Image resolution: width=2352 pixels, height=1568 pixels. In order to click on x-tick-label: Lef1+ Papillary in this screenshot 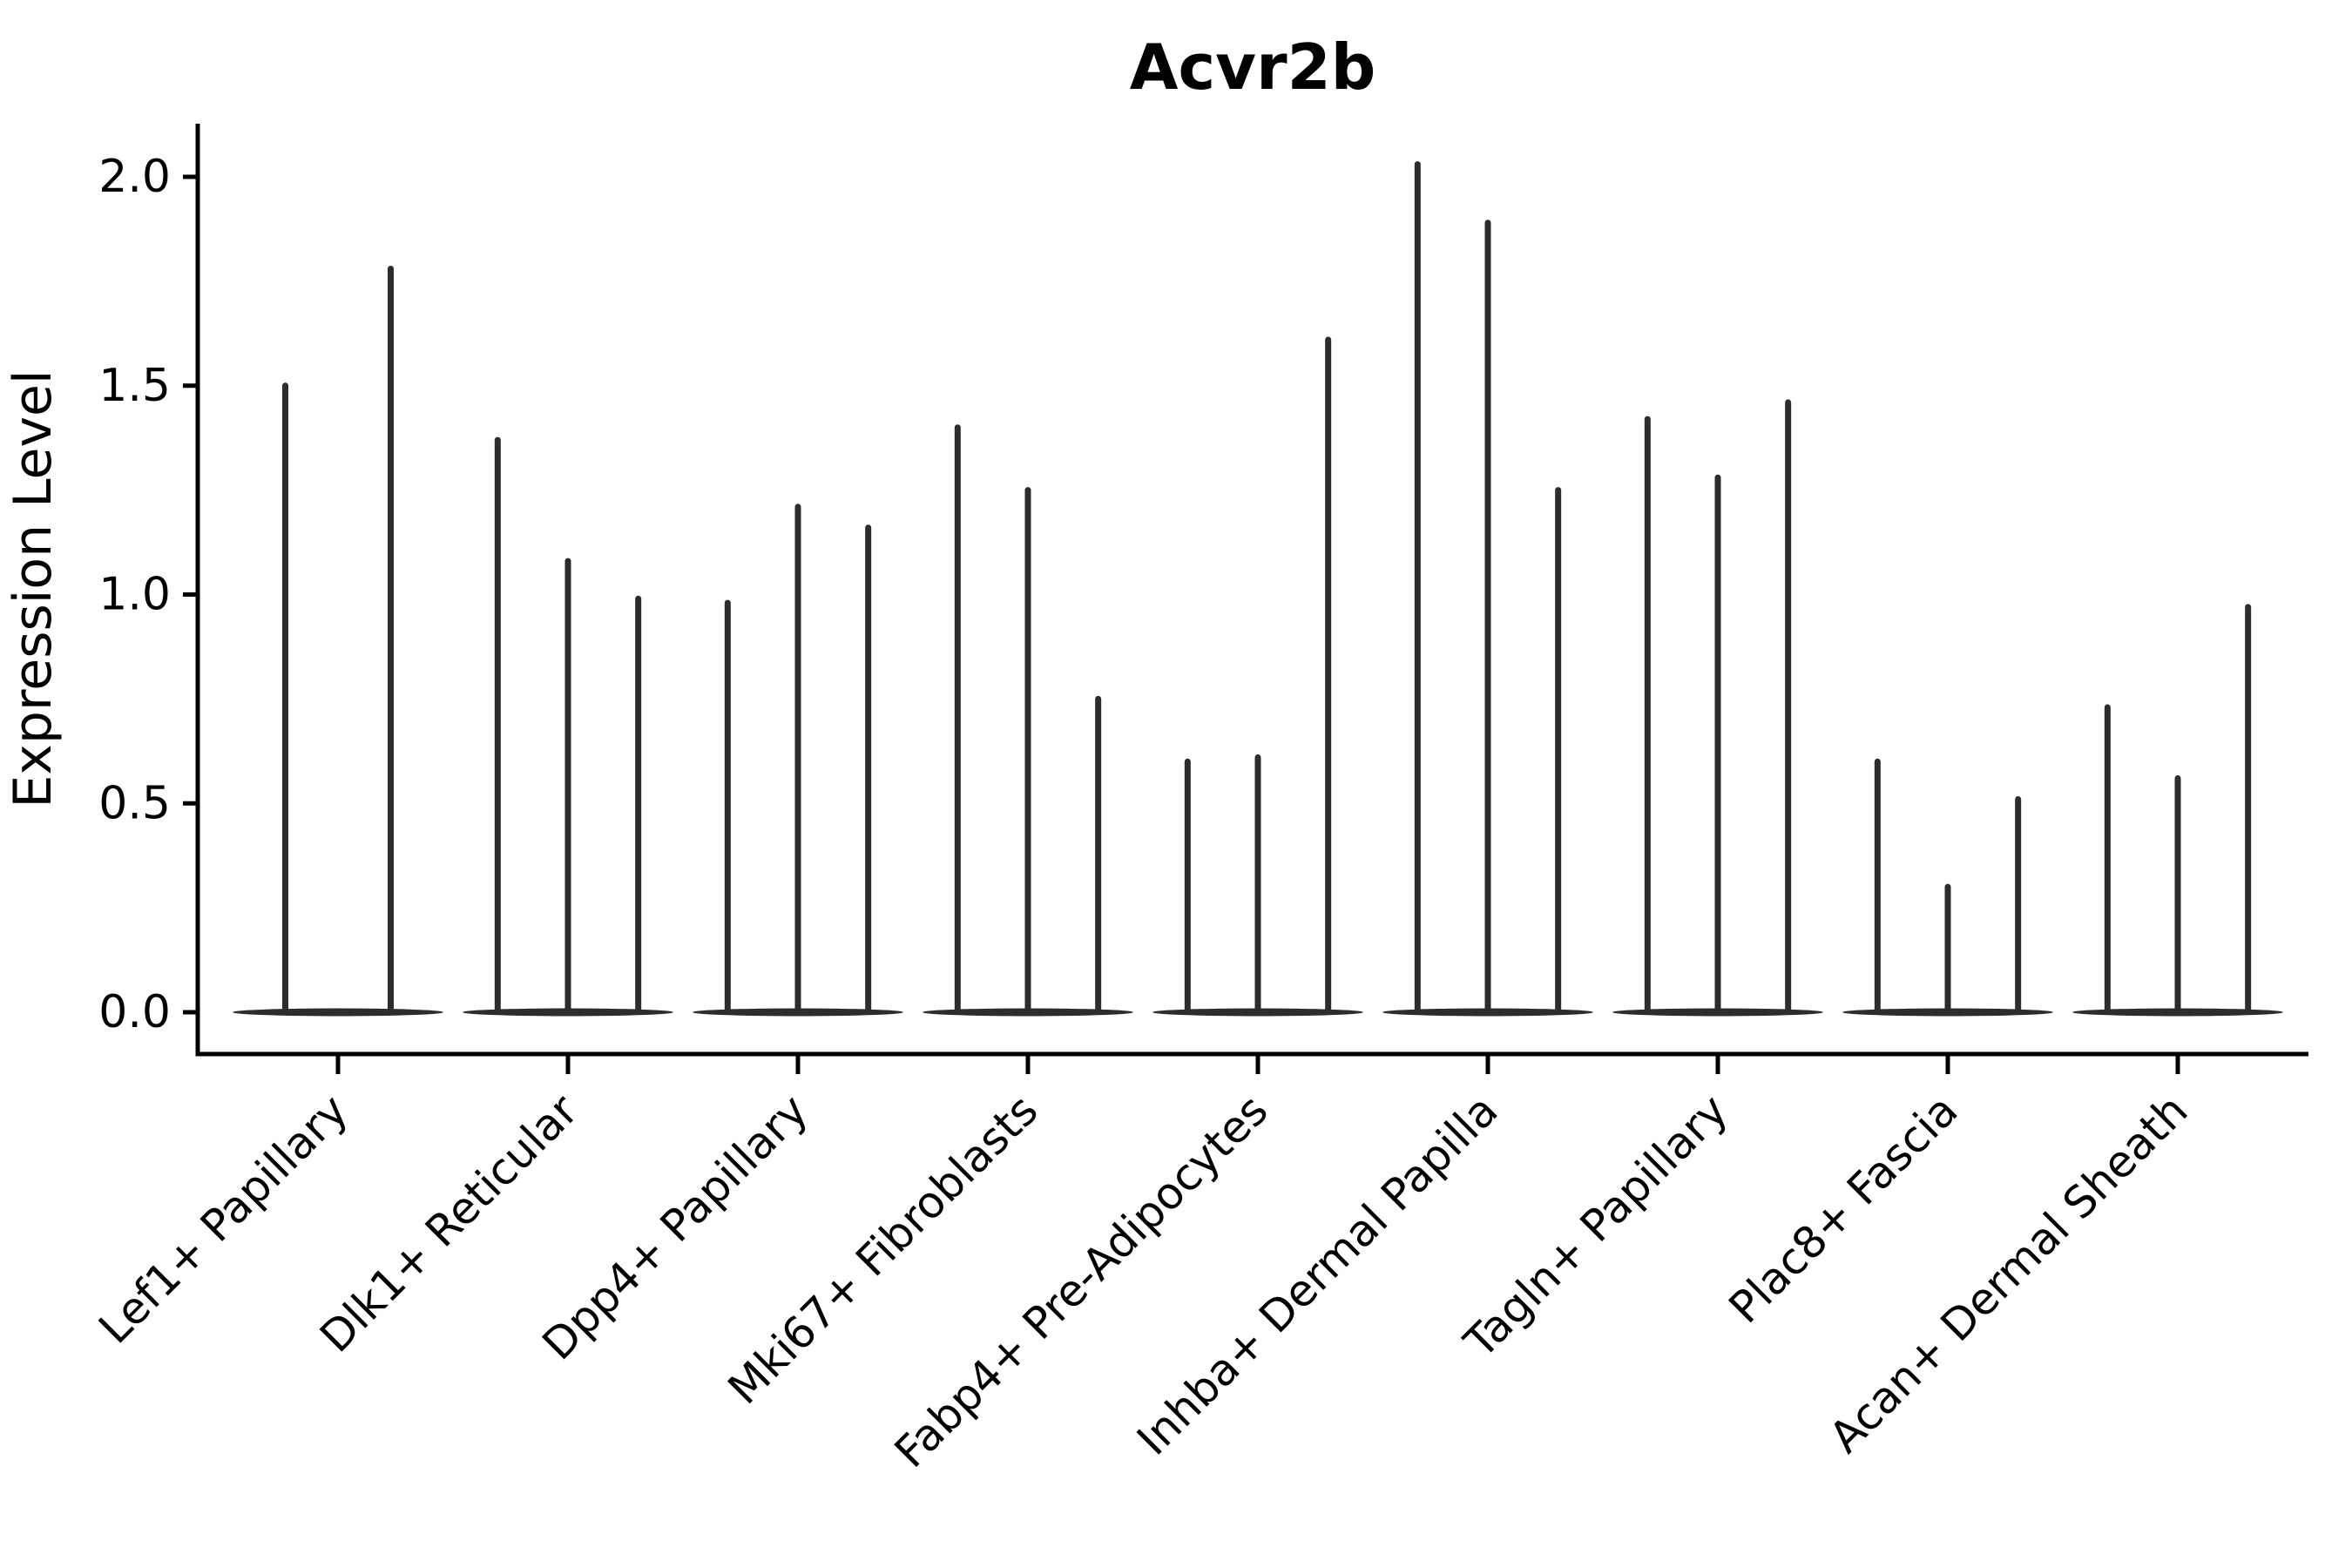, I will do `click(223, 1219)`.